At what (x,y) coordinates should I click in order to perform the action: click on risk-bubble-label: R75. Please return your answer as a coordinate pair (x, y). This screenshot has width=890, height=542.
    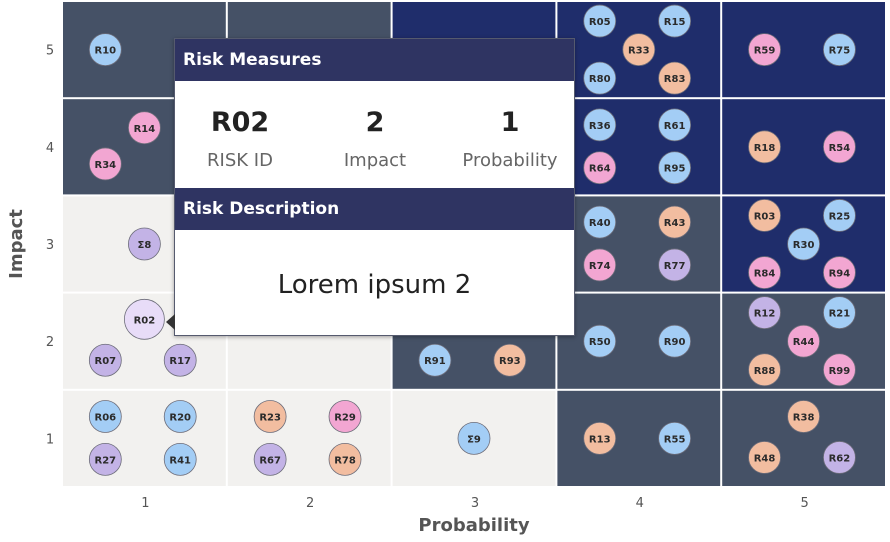
    Looking at the image, I should click on (840, 51).